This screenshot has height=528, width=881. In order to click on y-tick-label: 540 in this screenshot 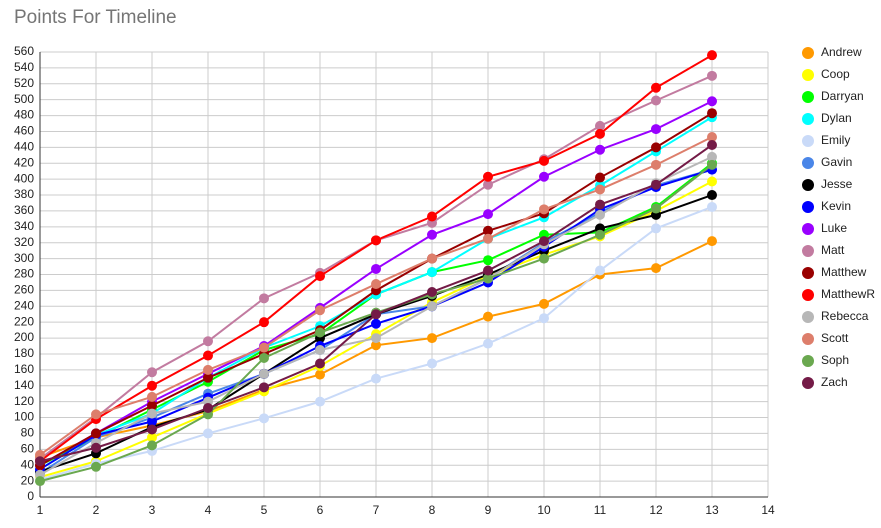, I will do `click(24, 67)`.